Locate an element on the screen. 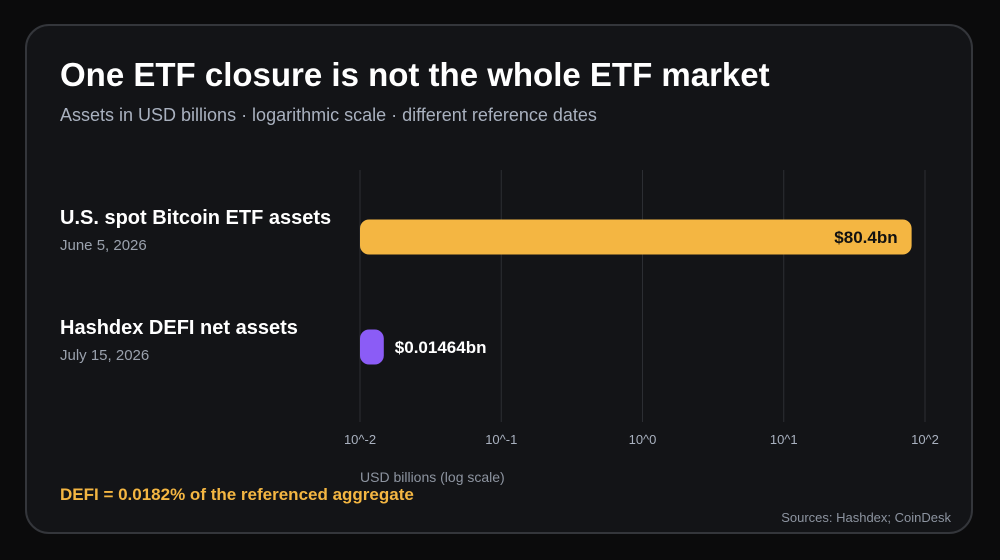 The height and width of the screenshot is (560, 1000). x-tick-label: 10^-1 is located at coordinates (501, 439).